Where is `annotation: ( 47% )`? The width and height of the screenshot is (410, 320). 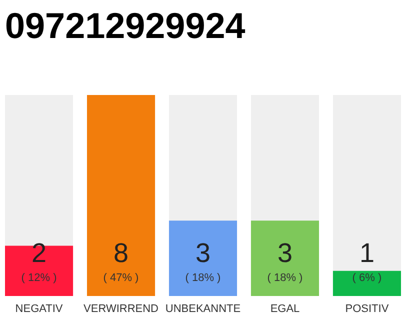
annotation: ( 47% ) is located at coordinates (121, 278).